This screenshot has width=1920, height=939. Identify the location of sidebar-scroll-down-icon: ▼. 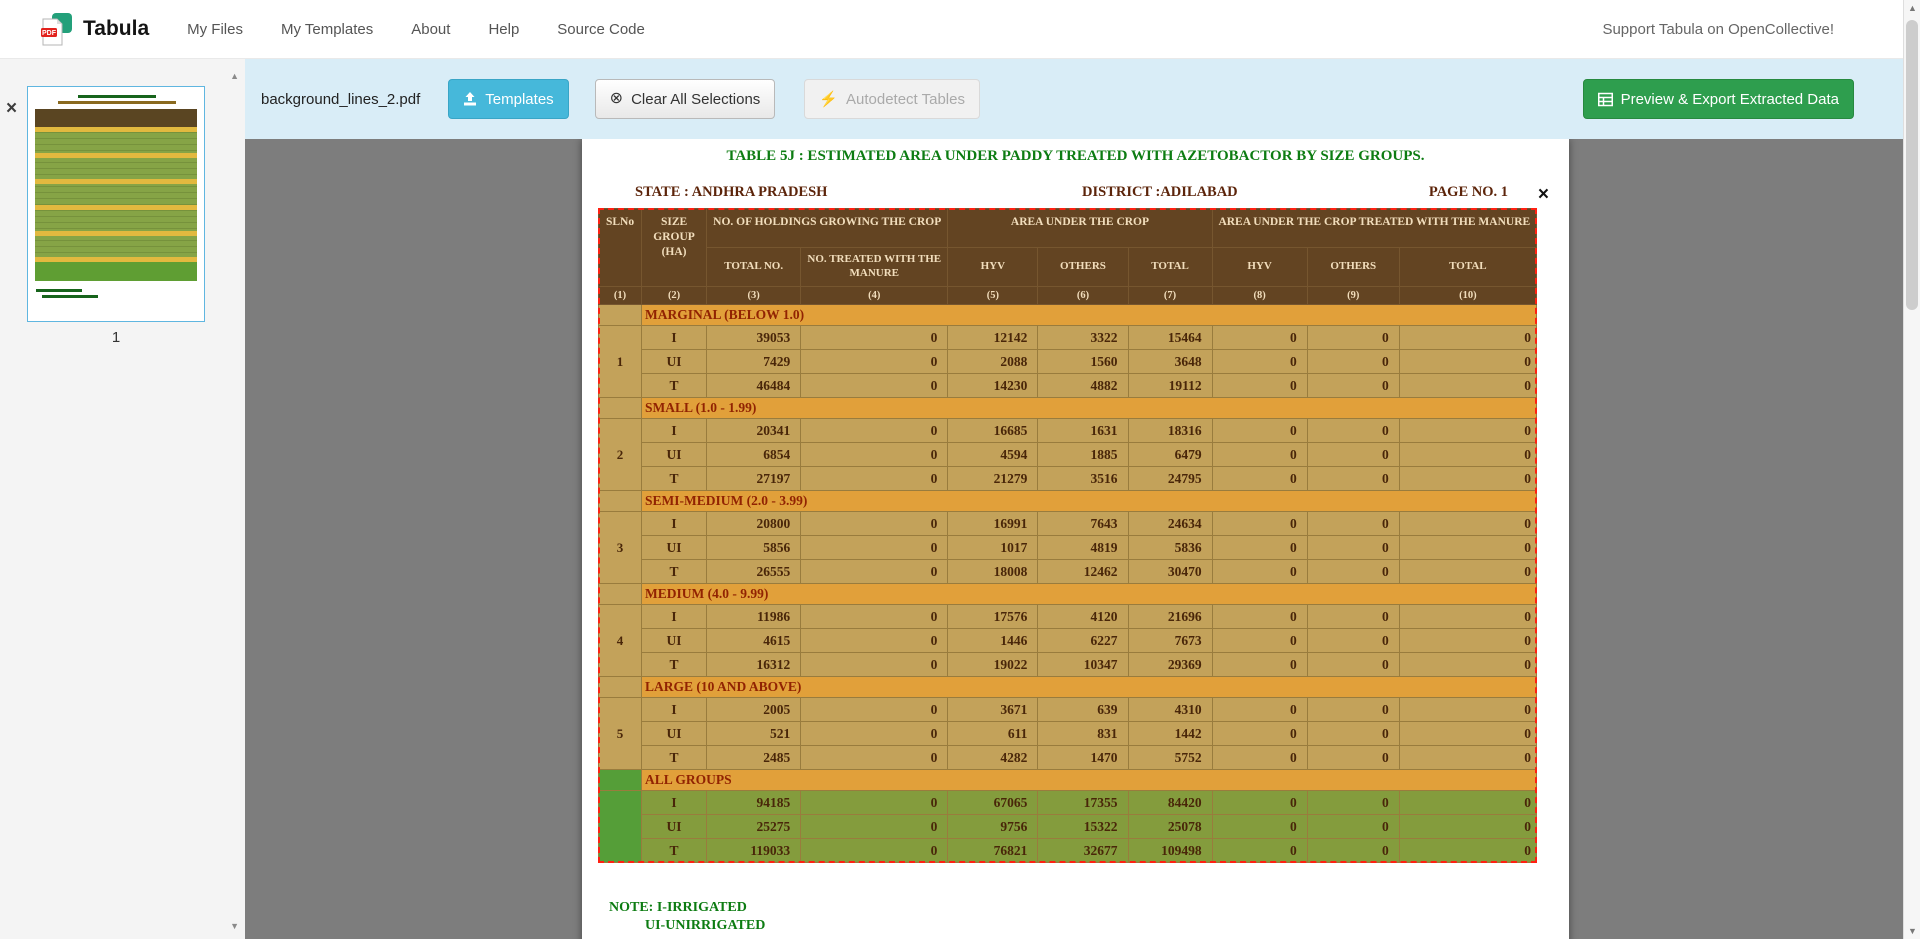
(234, 926).